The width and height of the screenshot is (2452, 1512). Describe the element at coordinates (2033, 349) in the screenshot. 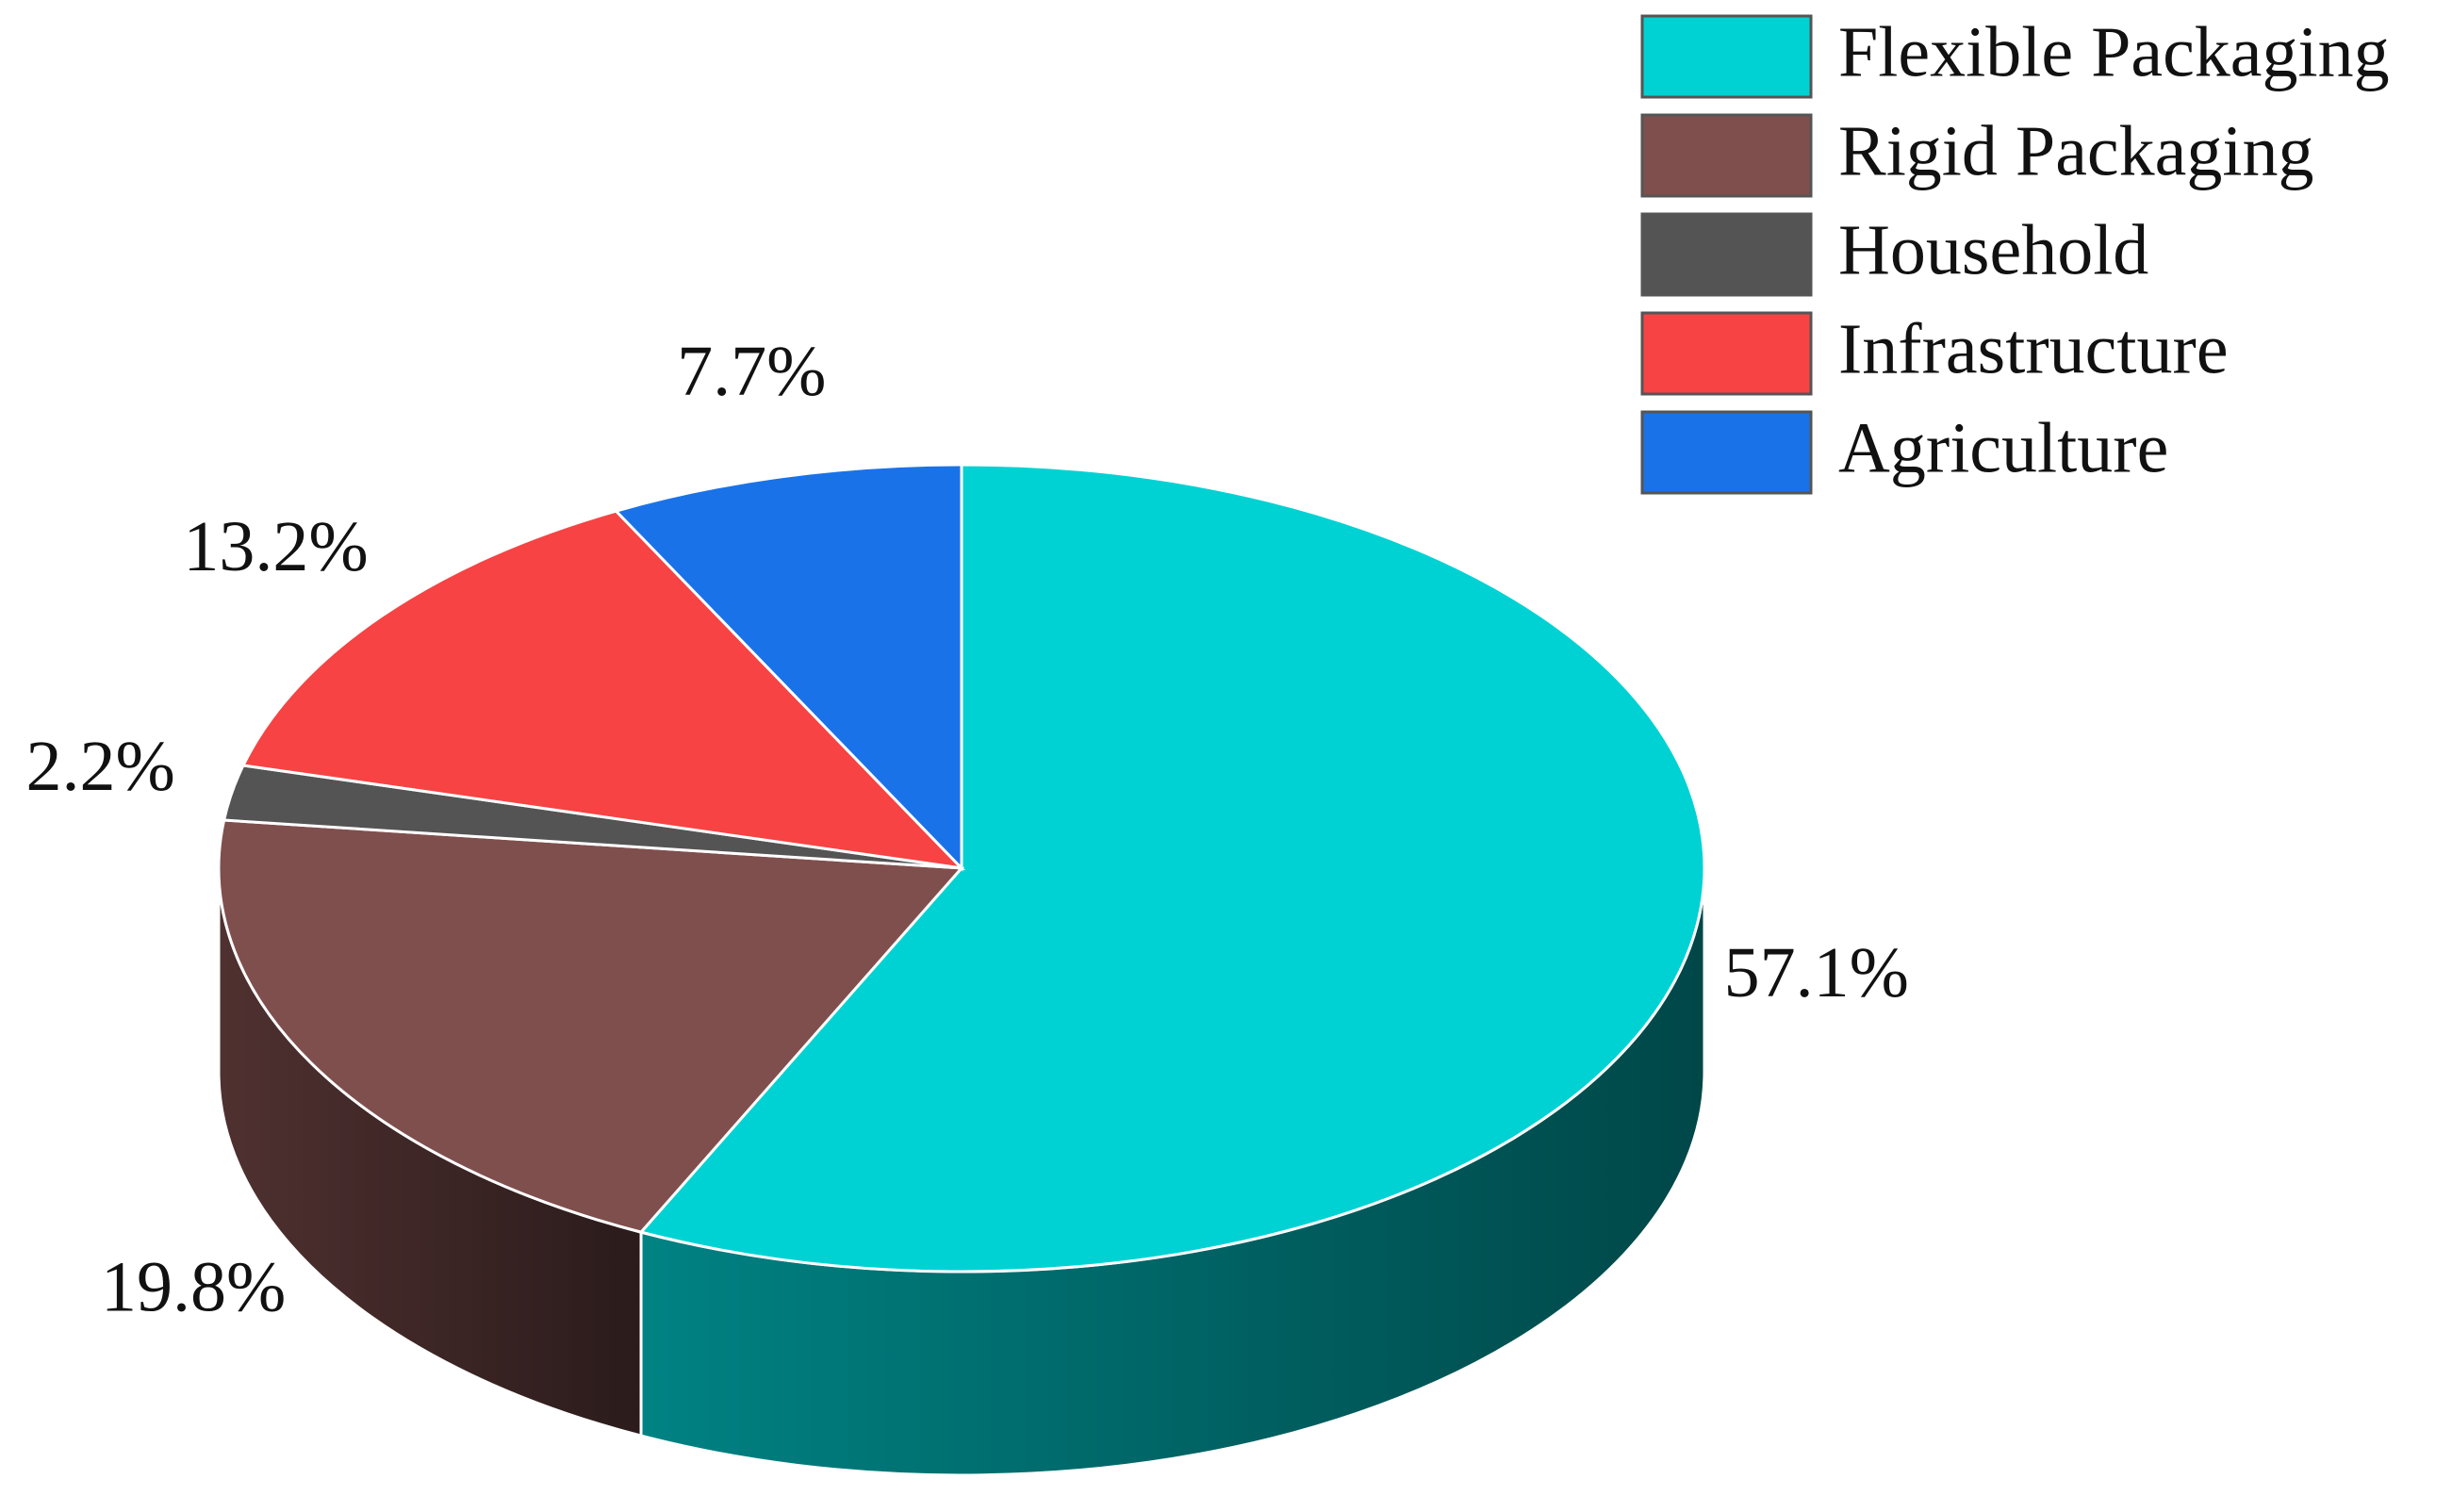

I see `legend-label: Infrastructure` at that location.